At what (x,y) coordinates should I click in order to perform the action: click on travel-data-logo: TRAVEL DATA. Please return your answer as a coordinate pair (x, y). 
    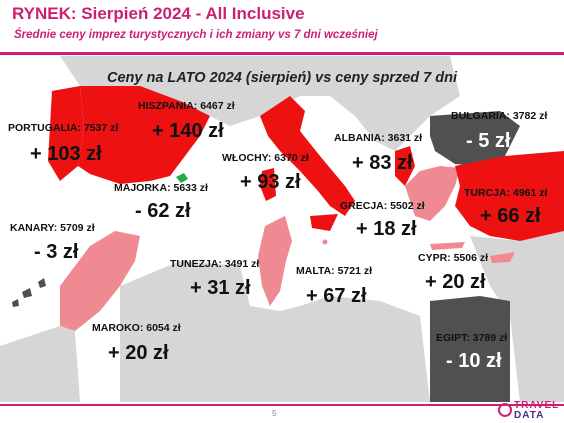
    Looking at the image, I should click on (528, 411).